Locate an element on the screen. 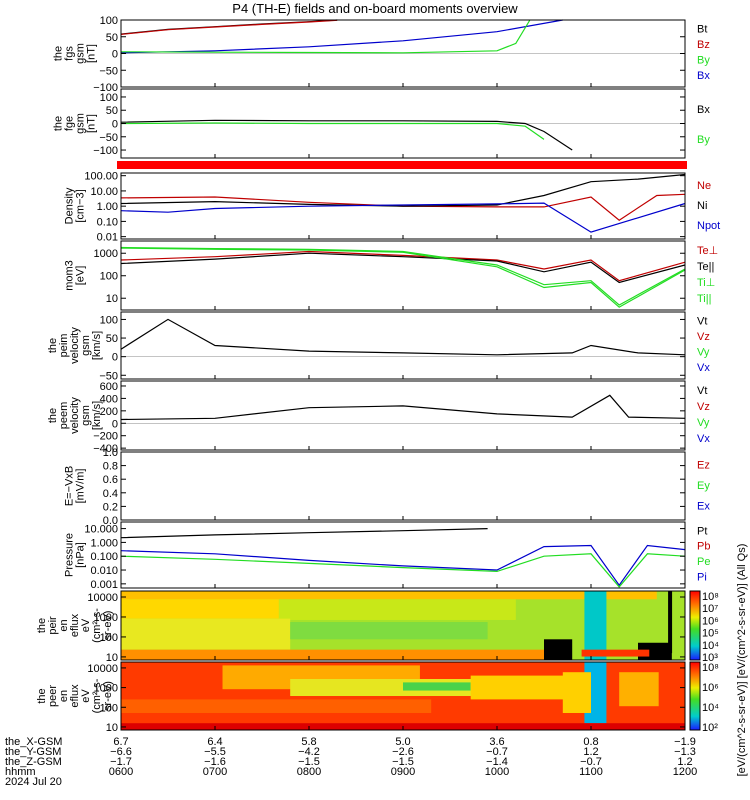 This screenshot has height=800, width=750. legend-pressure-Pe: Pe is located at coordinates (703, 562).